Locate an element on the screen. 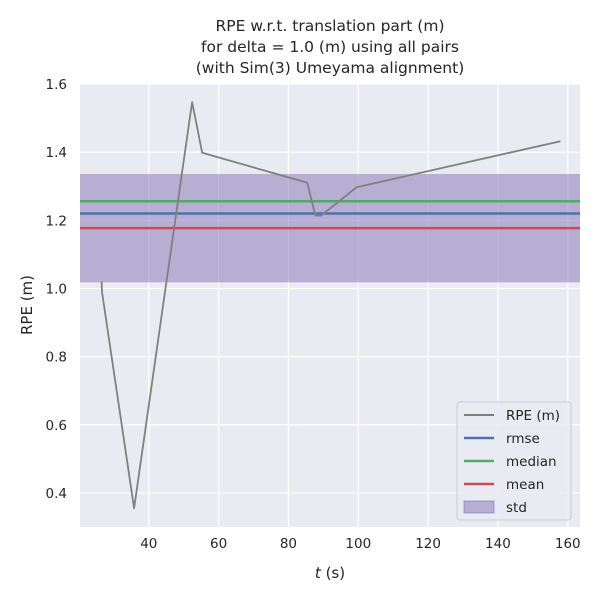 The height and width of the screenshot is (600, 600). x-tick-label: 40 is located at coordinates (148, 544).